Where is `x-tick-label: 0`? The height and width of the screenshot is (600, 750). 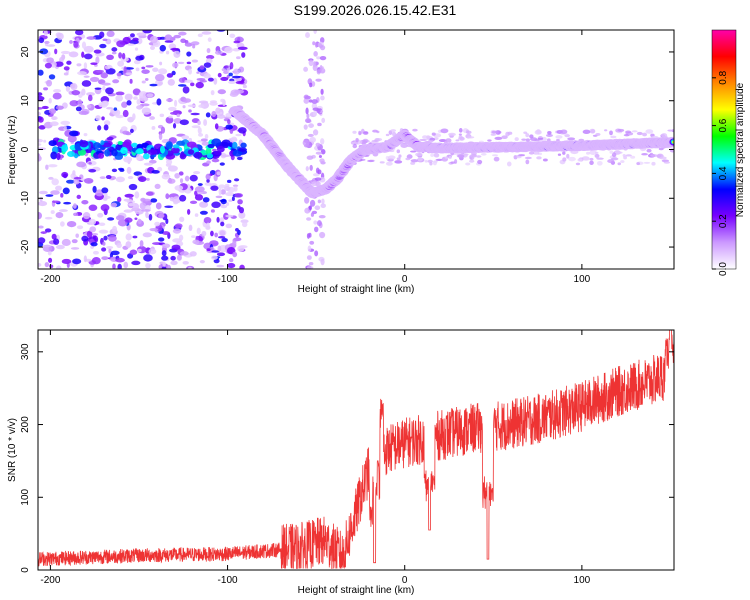 x-tick-label: 0 is located at coordinates (405, 580).